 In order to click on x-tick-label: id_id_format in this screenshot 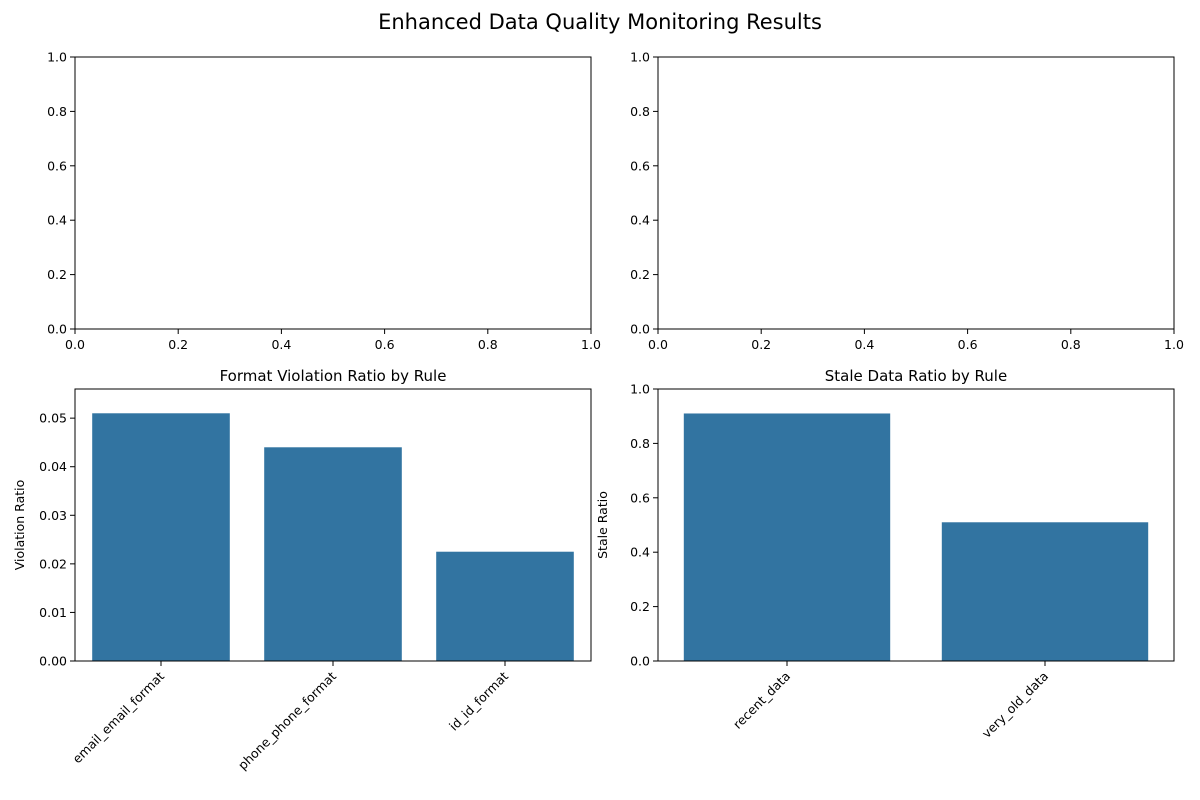, I will do `click(478, 700)`.